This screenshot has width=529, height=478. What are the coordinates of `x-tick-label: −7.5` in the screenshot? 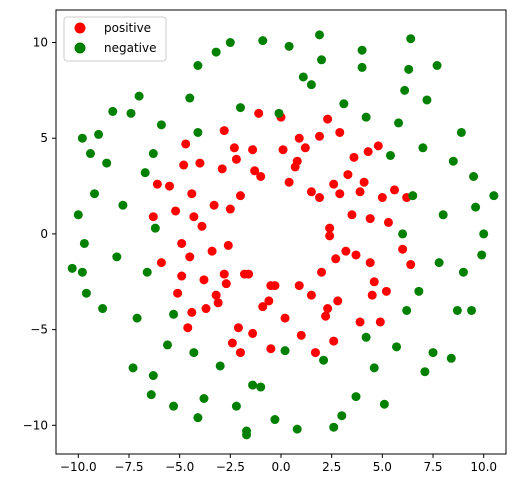 It's located at (128, 467).